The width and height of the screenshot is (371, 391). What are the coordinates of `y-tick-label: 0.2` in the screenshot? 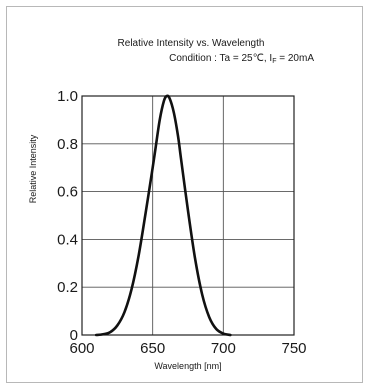 It's located at (67, 287).